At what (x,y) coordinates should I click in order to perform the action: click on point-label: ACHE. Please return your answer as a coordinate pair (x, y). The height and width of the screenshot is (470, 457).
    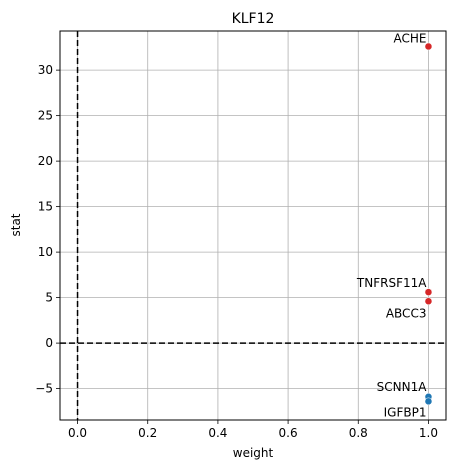
    Looking at the image, I should click on (409, 38).